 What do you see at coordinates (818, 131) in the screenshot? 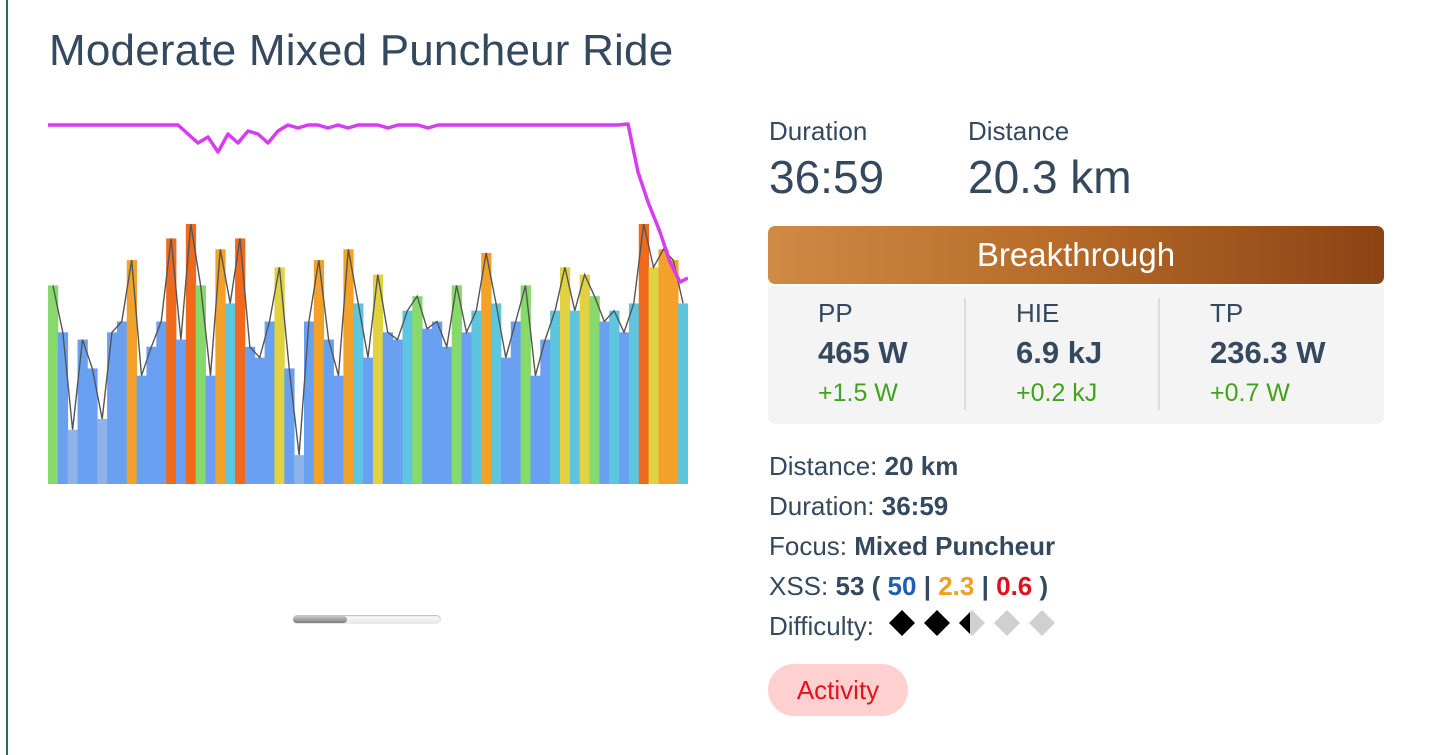
I see `duration-label: Duration` at bounding box center [818, 131].